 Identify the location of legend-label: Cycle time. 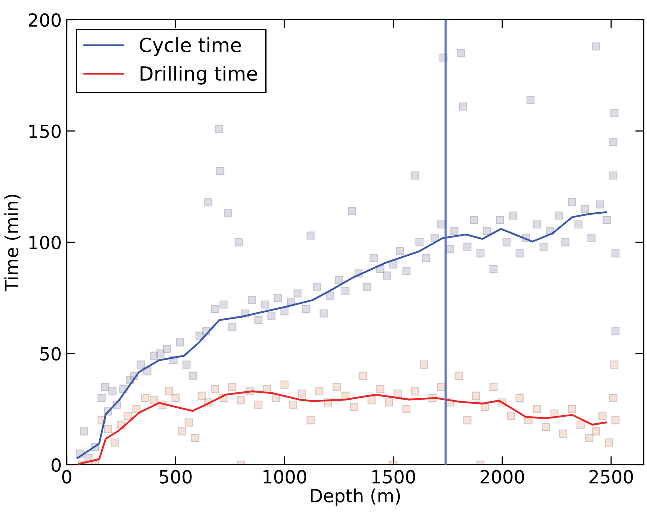
(191, 47).